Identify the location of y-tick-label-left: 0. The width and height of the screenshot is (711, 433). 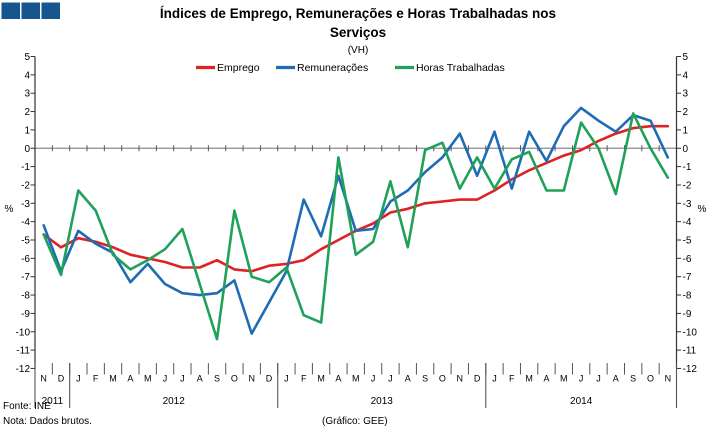
(27, 149).